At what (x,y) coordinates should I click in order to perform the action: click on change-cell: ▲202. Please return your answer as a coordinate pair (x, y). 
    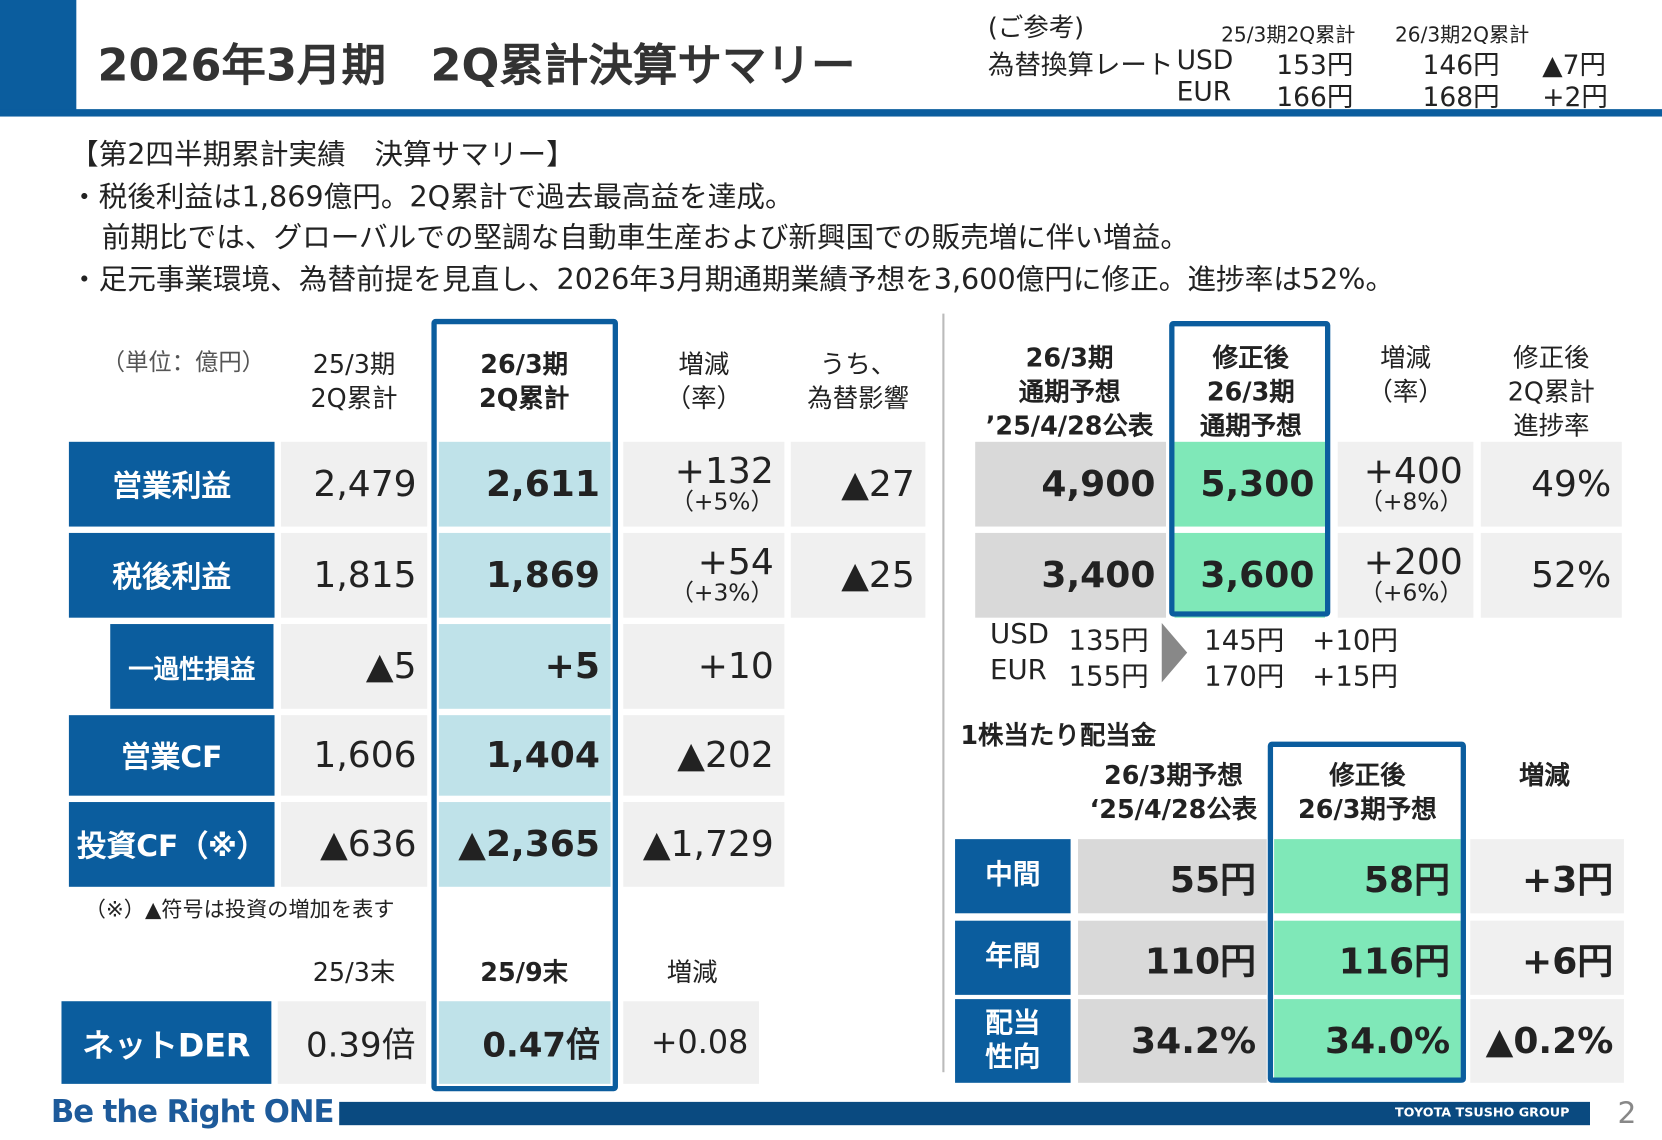
    Looking at the image, I should click on (704, 755).